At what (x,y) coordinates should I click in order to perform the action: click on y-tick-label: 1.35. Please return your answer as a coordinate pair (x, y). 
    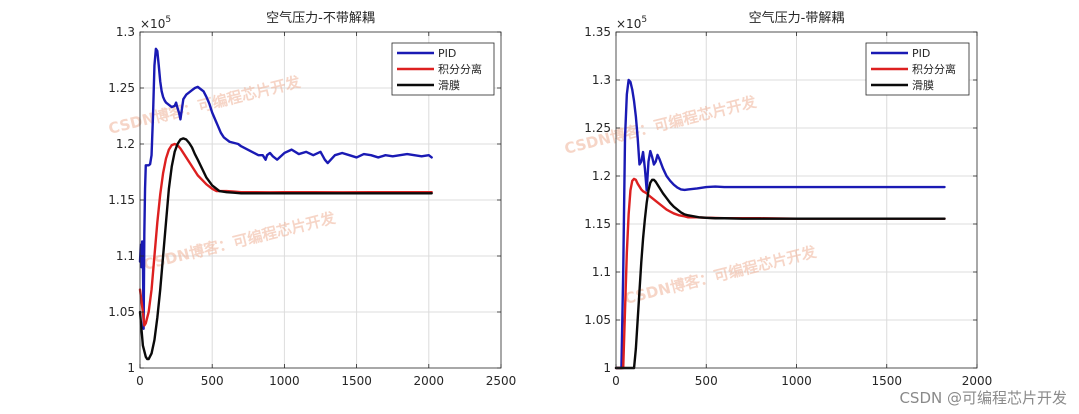
    Looking at the image, I should click on (597, 32).